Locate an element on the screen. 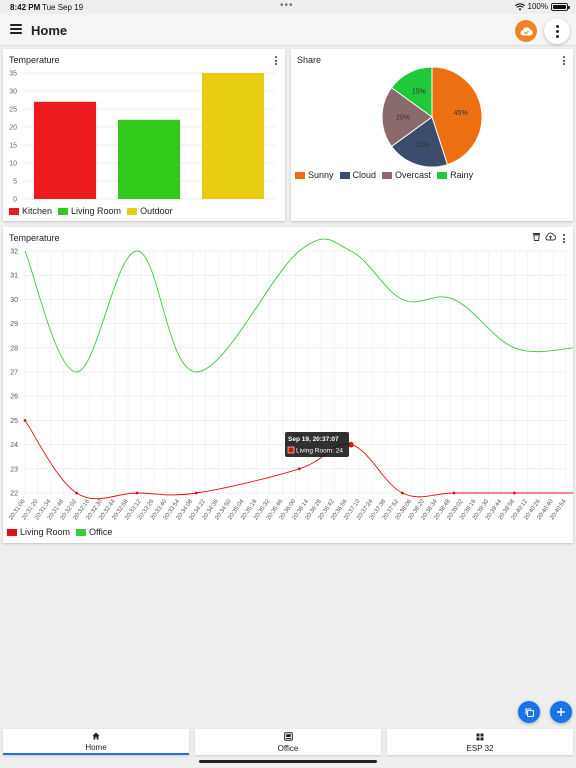  tab-home: Home is located at coordinates (96, 742).